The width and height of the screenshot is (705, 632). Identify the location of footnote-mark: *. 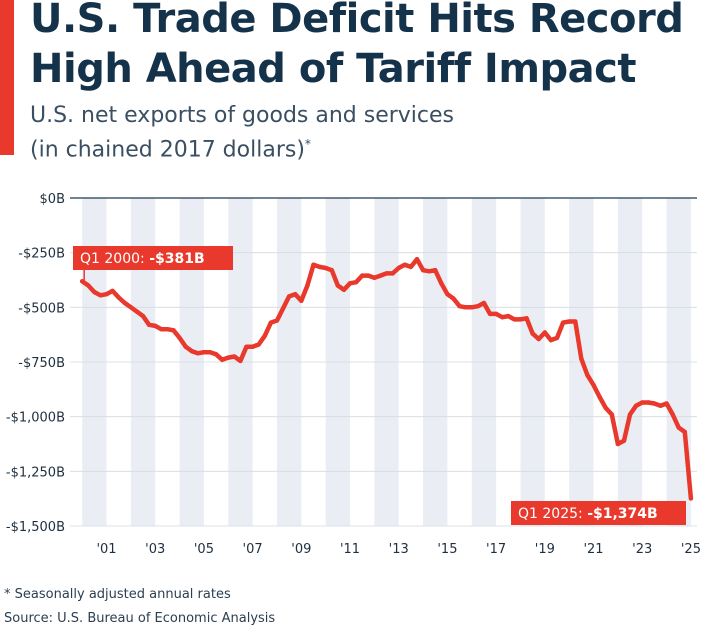
(307, 144).